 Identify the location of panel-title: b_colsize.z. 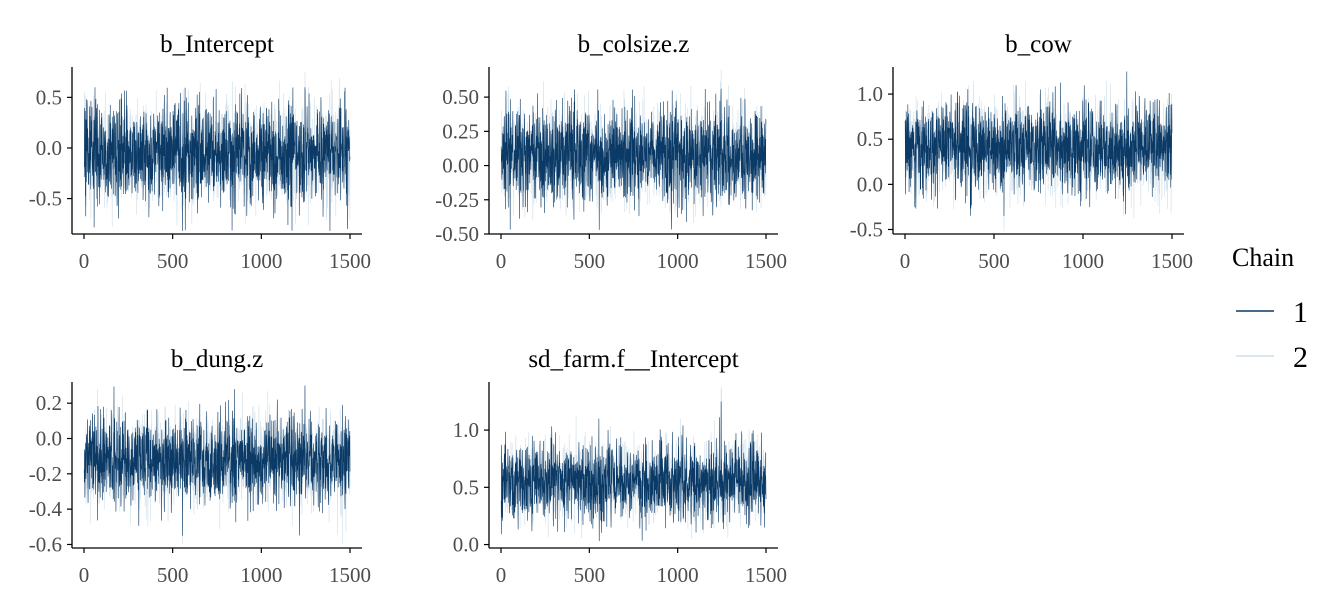
(634, 44).